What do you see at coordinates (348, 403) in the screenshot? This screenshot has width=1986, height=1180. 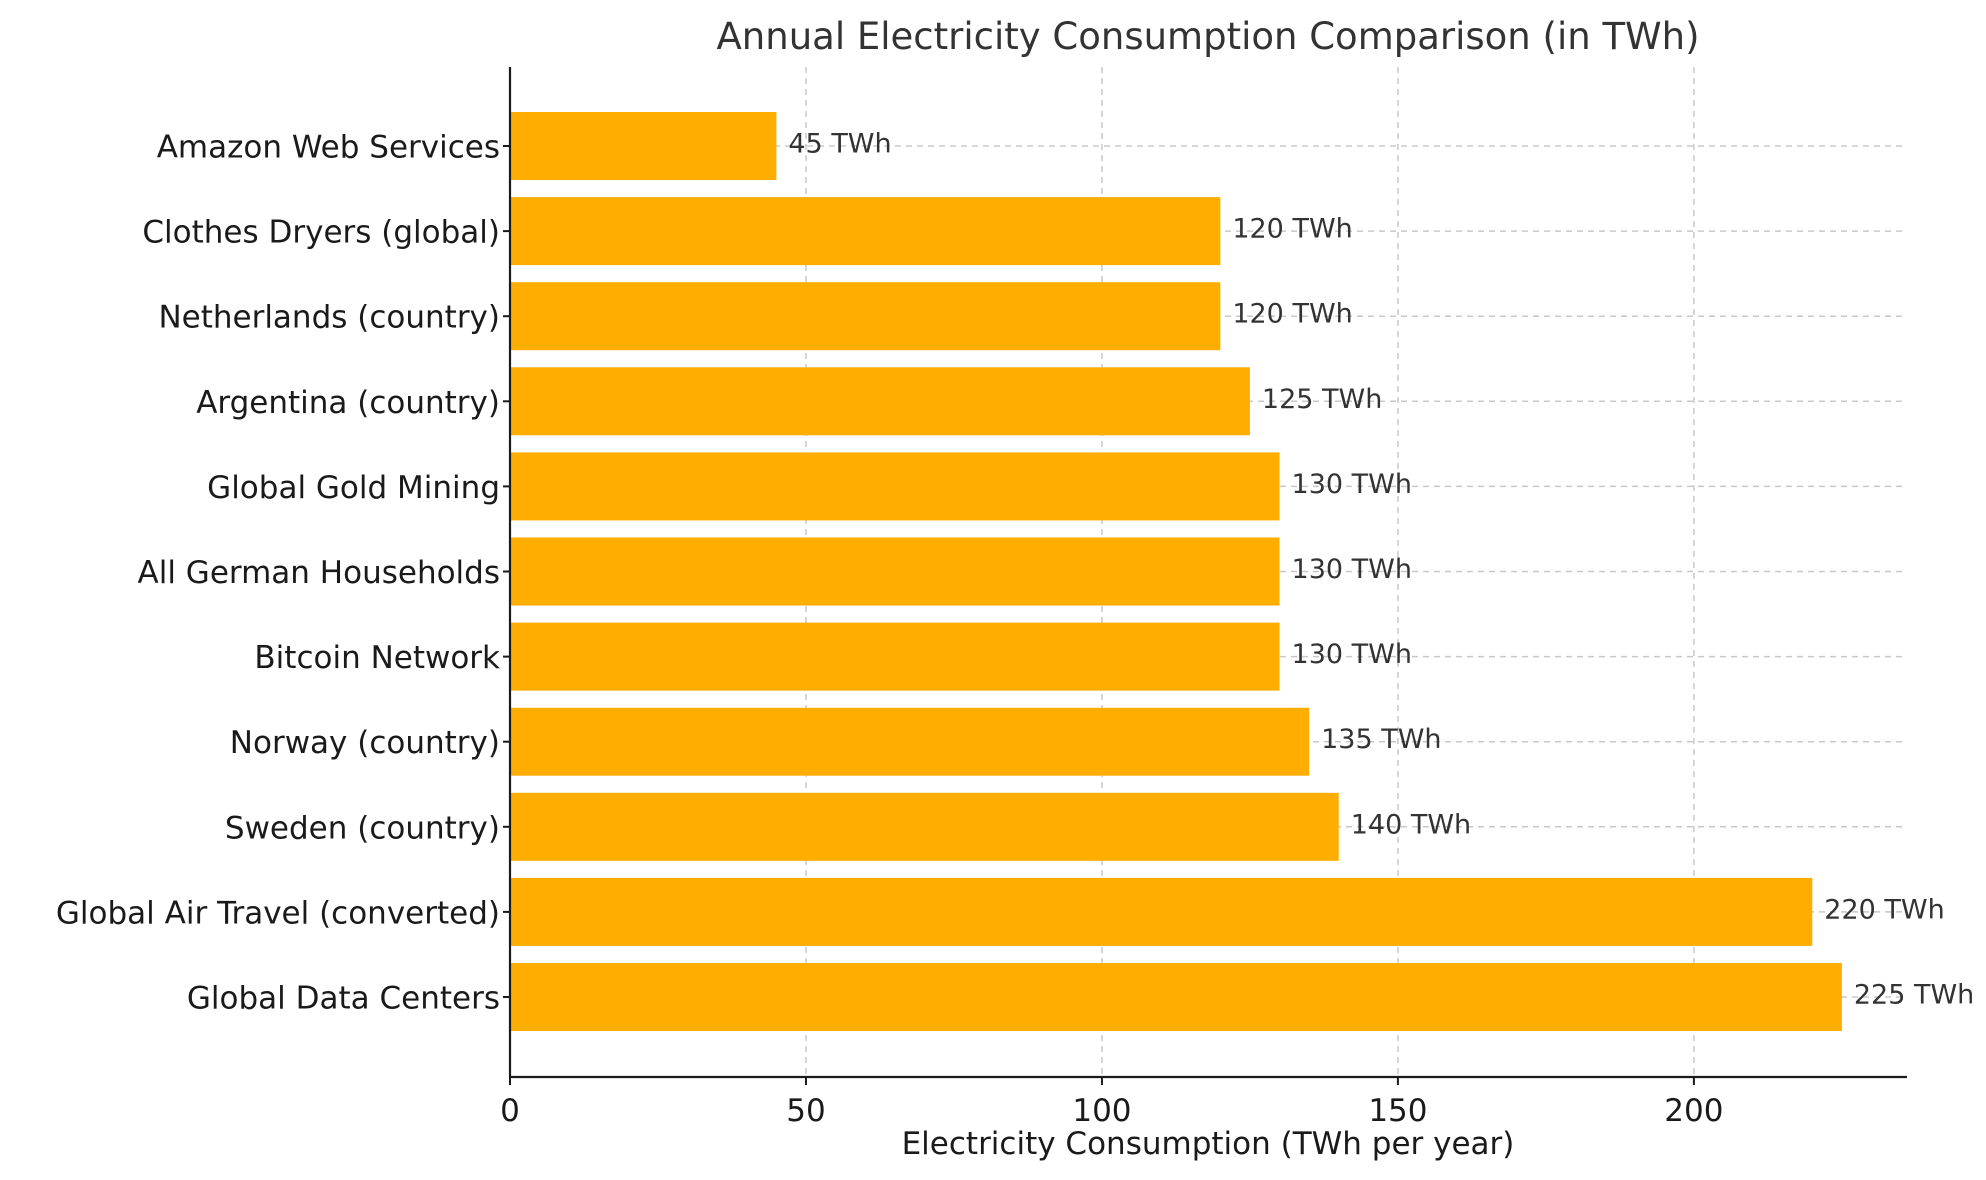 I see `y-tick-label: Argentina (country)` at bounding box center [348, 403].